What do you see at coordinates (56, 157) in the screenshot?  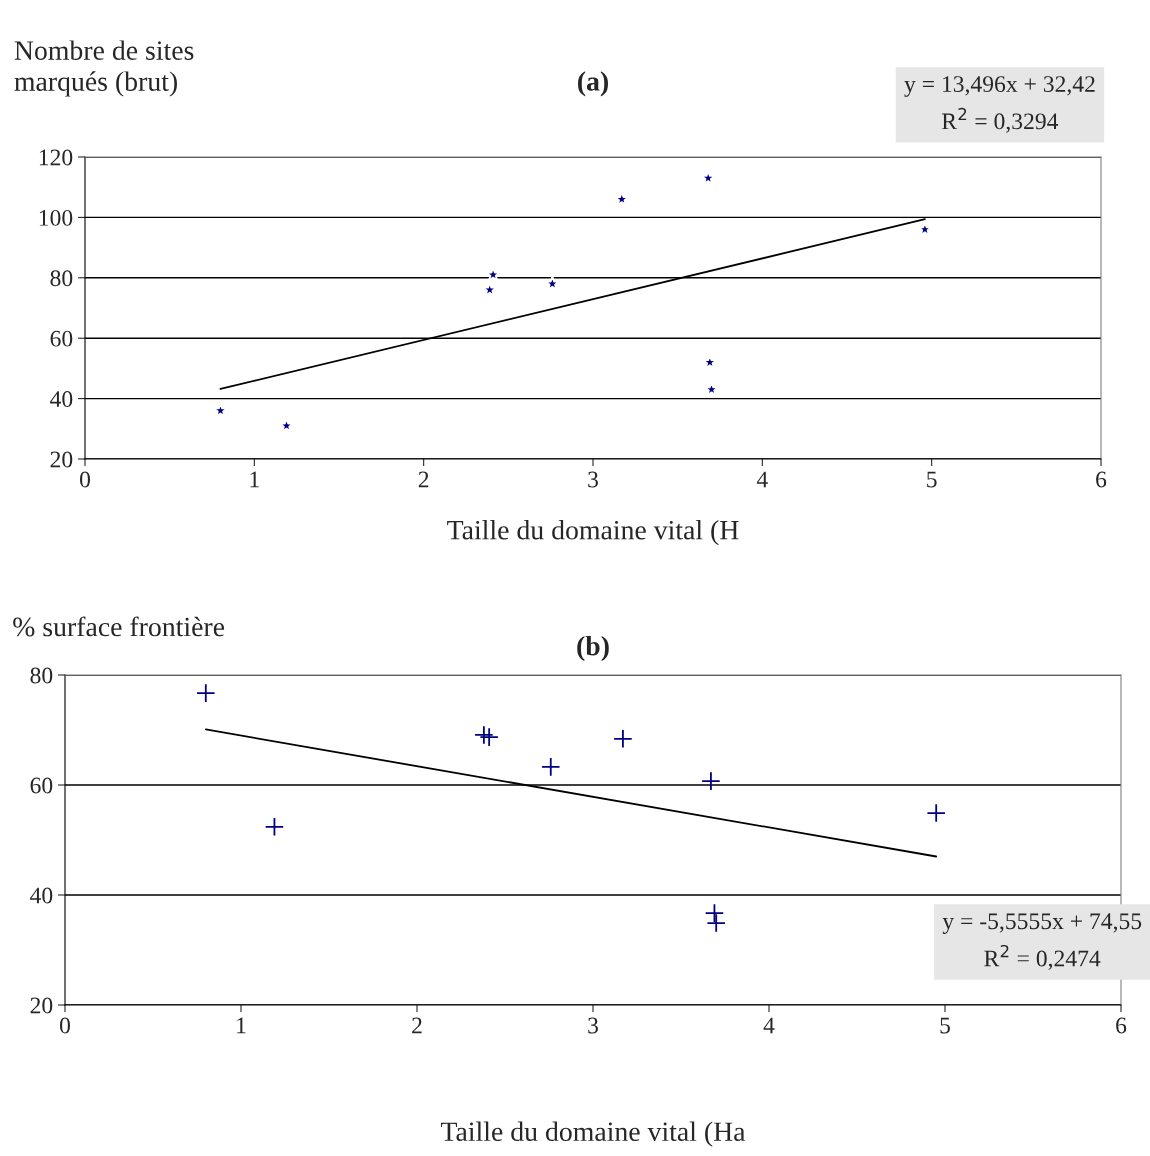 I see `y-tick-label: 120` at bounding box center [56, 157].